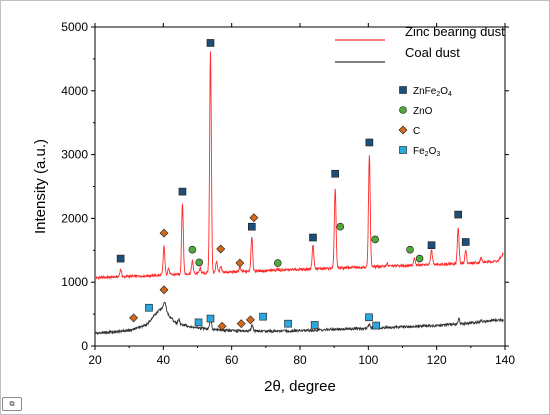  I want to click on y-tick-label: 4000, so click(74, 91).